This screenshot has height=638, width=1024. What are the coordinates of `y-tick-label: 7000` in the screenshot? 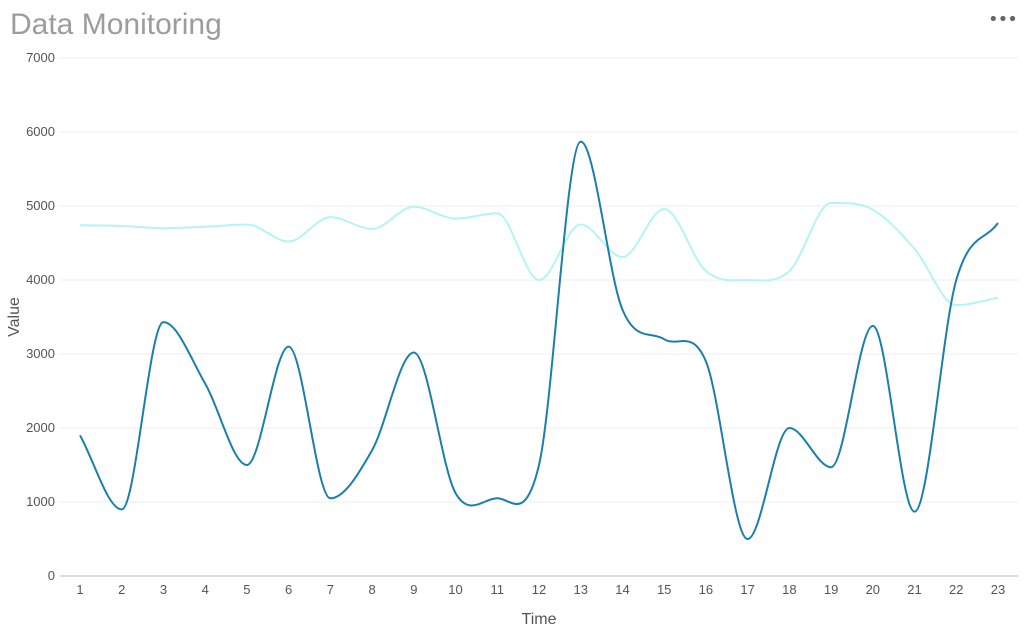 It's located at (40, 57).